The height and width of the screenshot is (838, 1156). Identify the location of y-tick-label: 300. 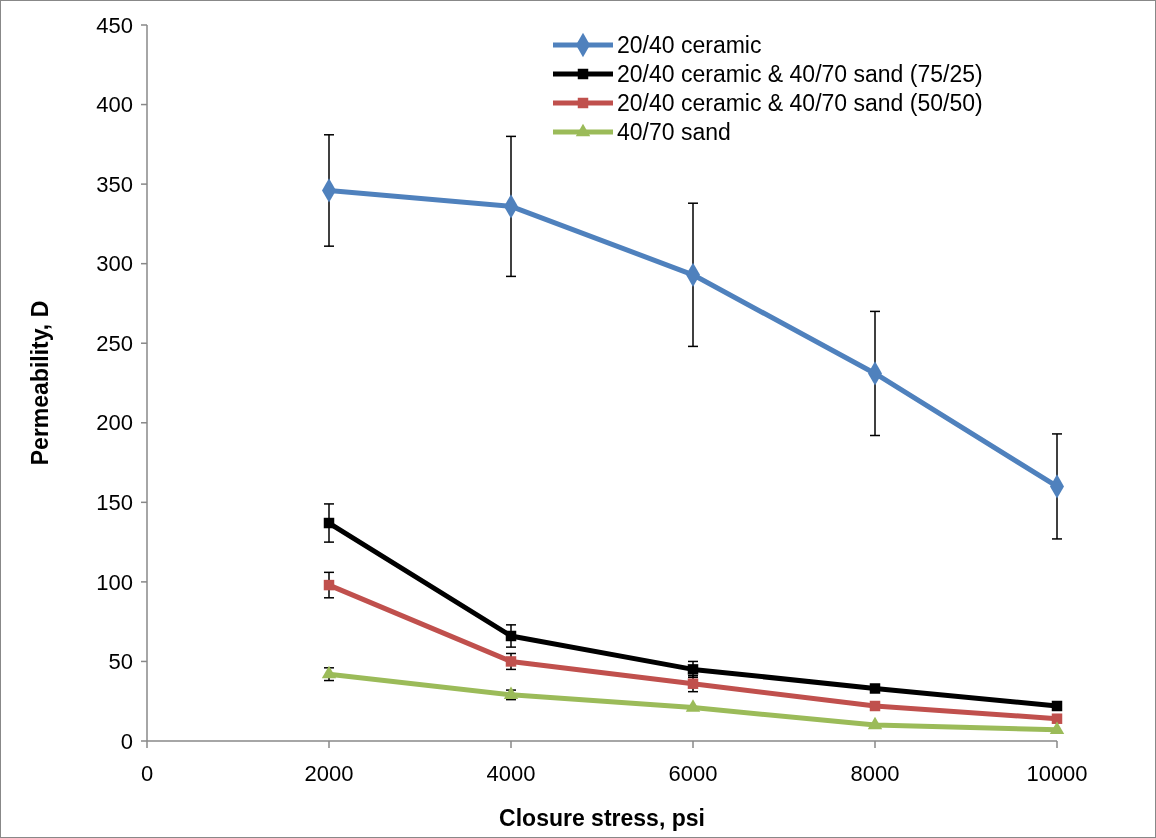
(114, 264).